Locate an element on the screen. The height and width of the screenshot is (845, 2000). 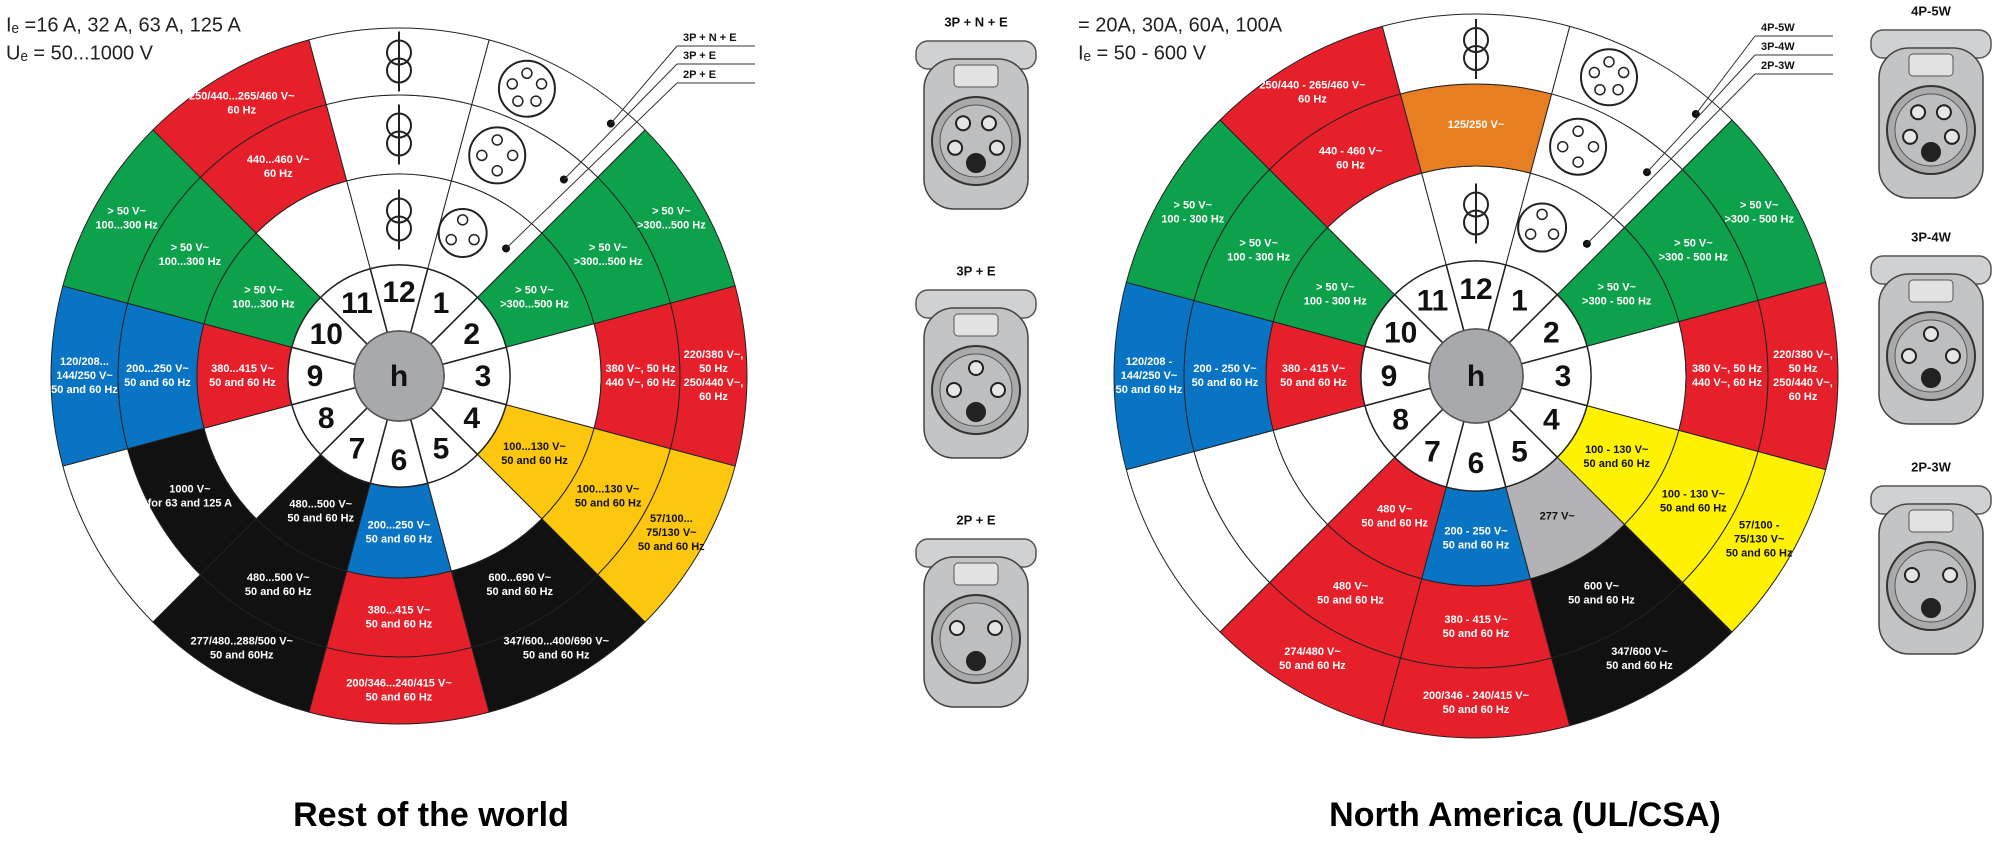
segment-label: 380...415 V~ is located at coordinates (242, 369).